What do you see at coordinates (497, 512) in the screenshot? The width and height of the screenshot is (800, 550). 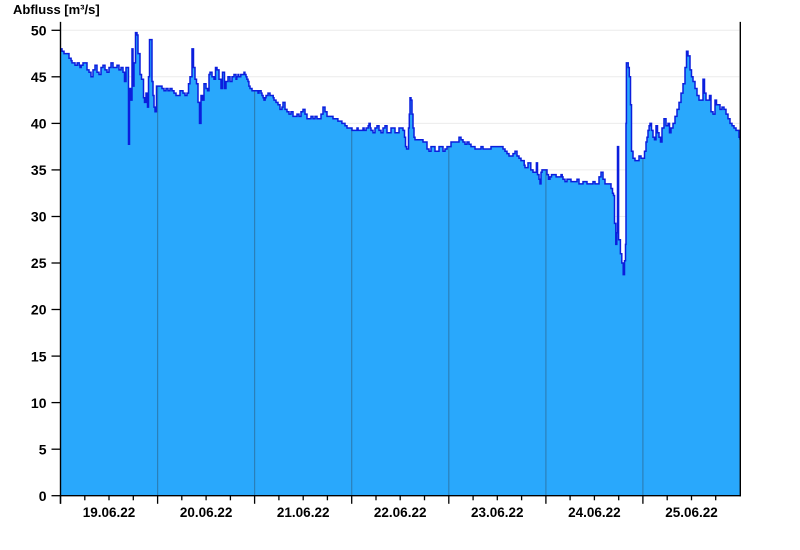 I see `svg-text: 23.06.22` at bounding box center [497, 512].